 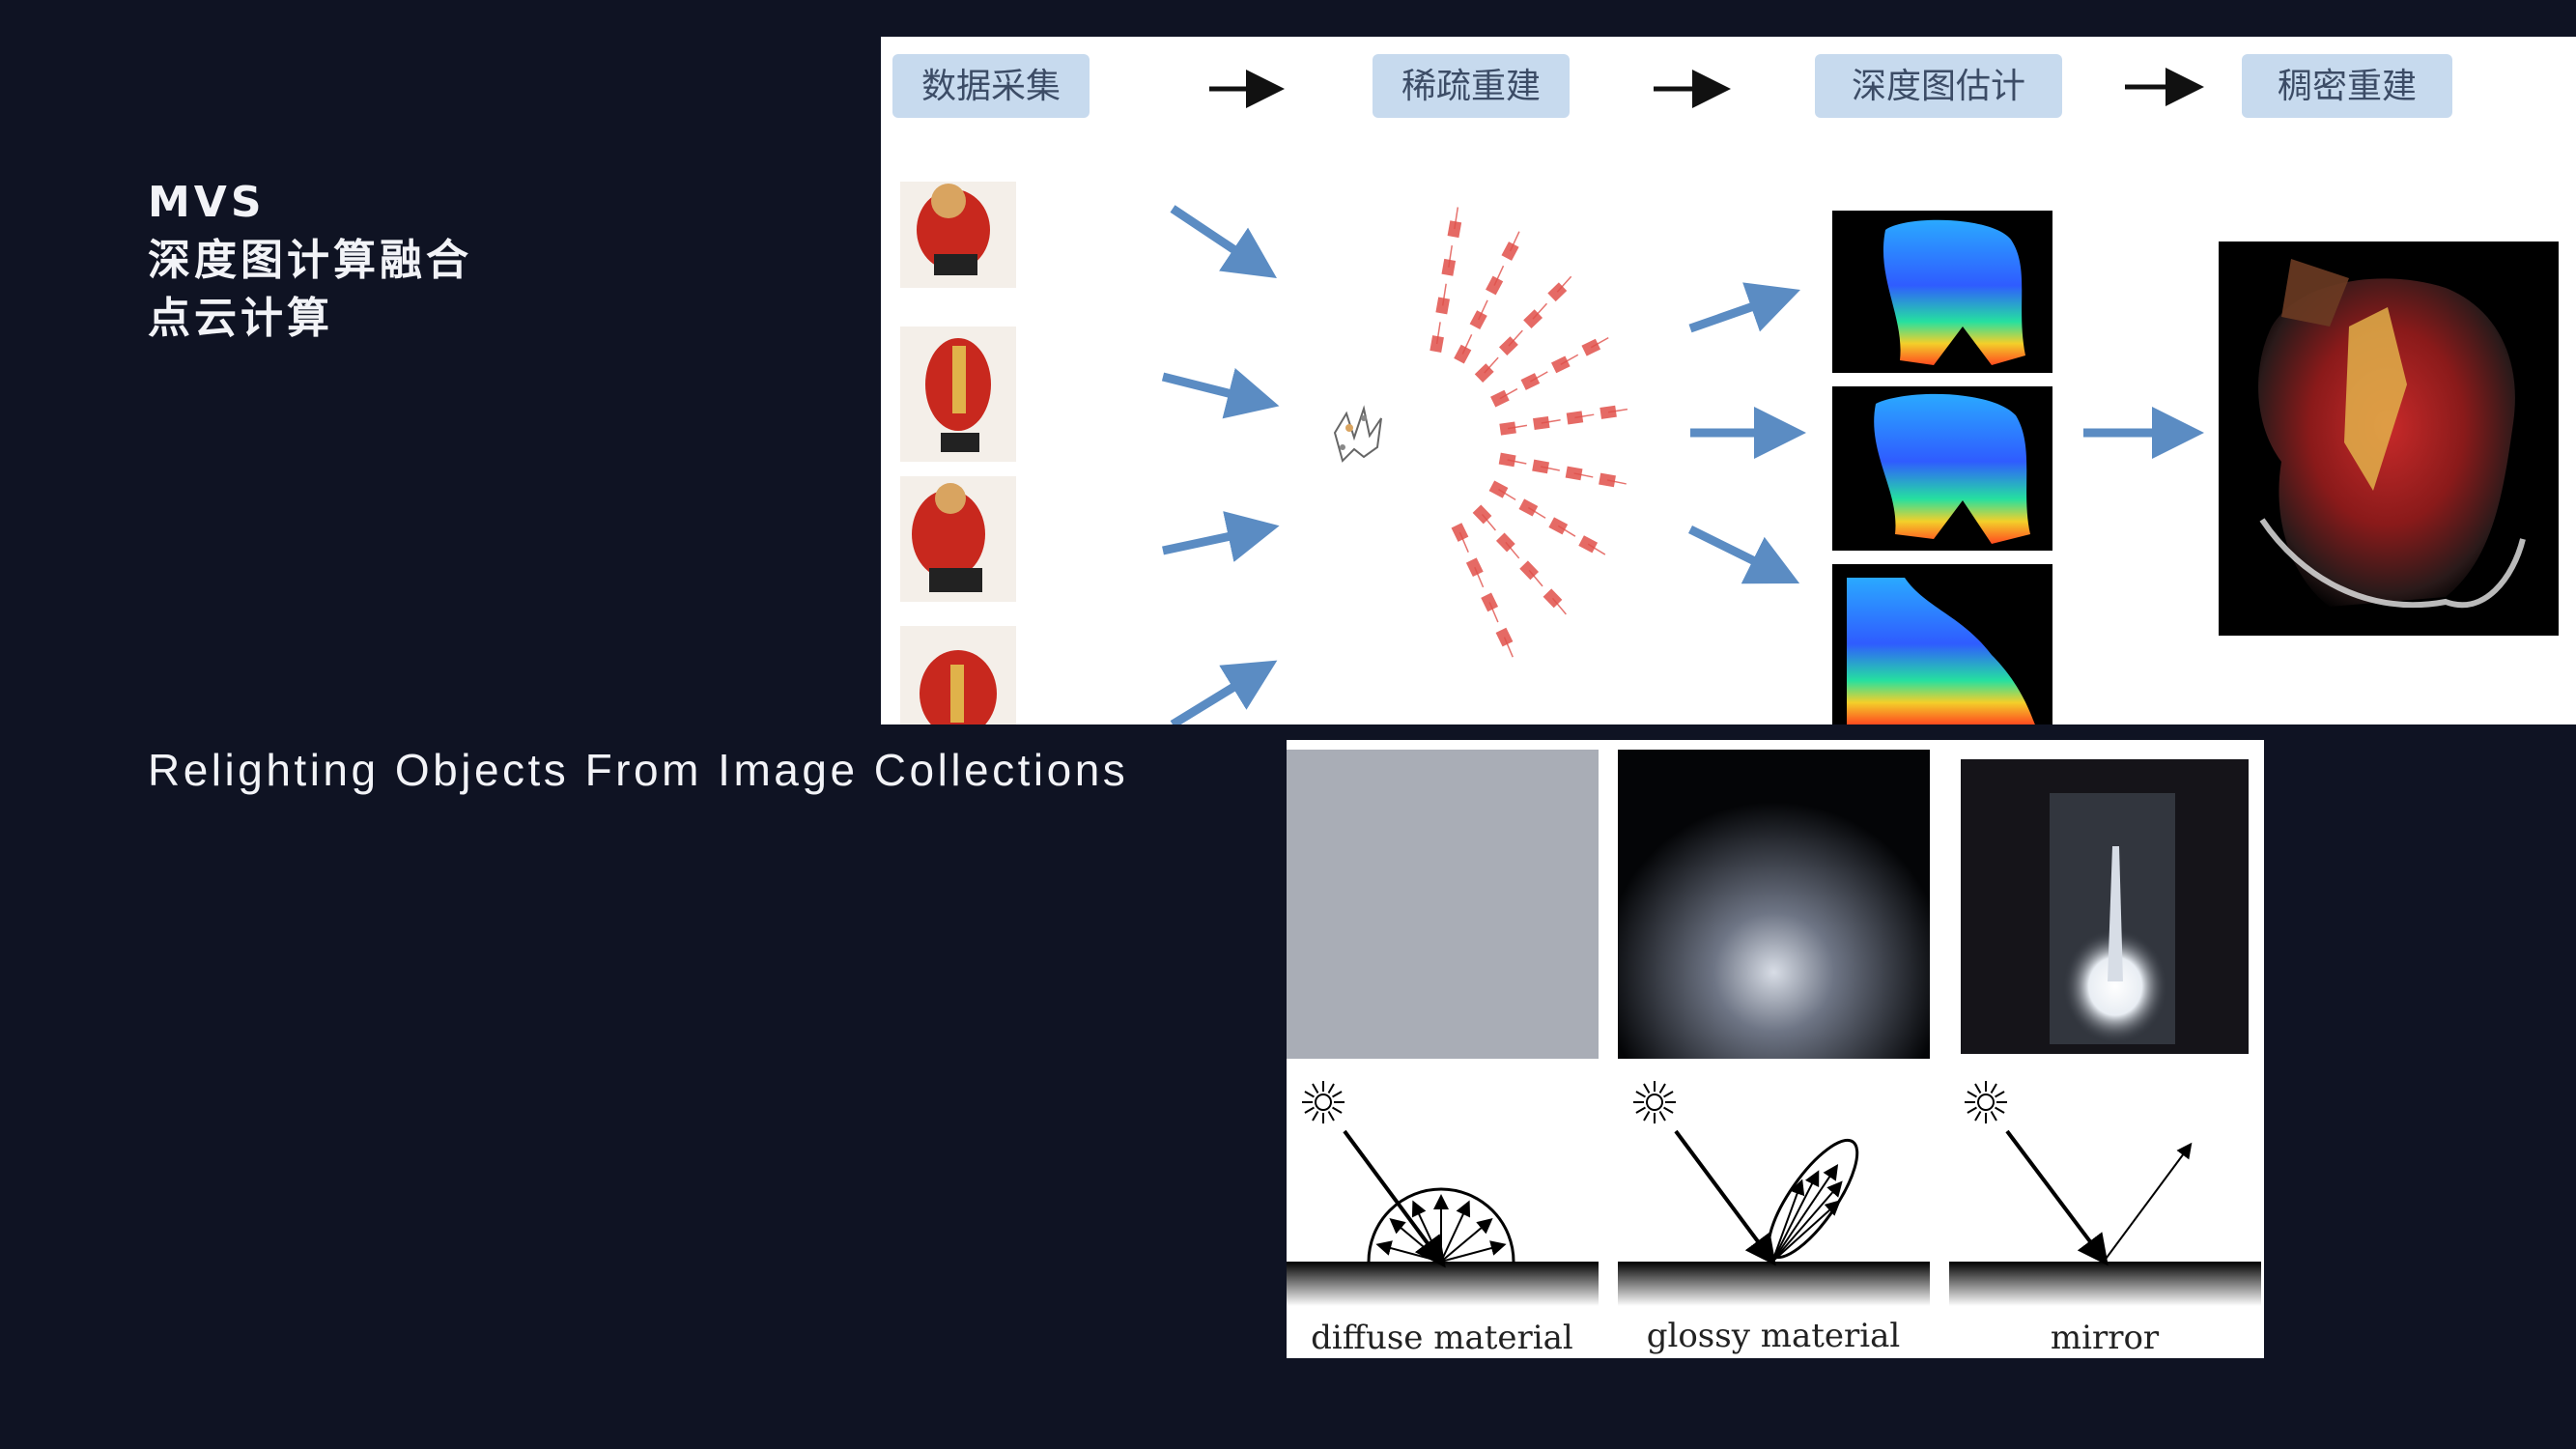 I want to click on stage-dense-reconstruction-label: 稠密重建, so click(x=2347, y=86).